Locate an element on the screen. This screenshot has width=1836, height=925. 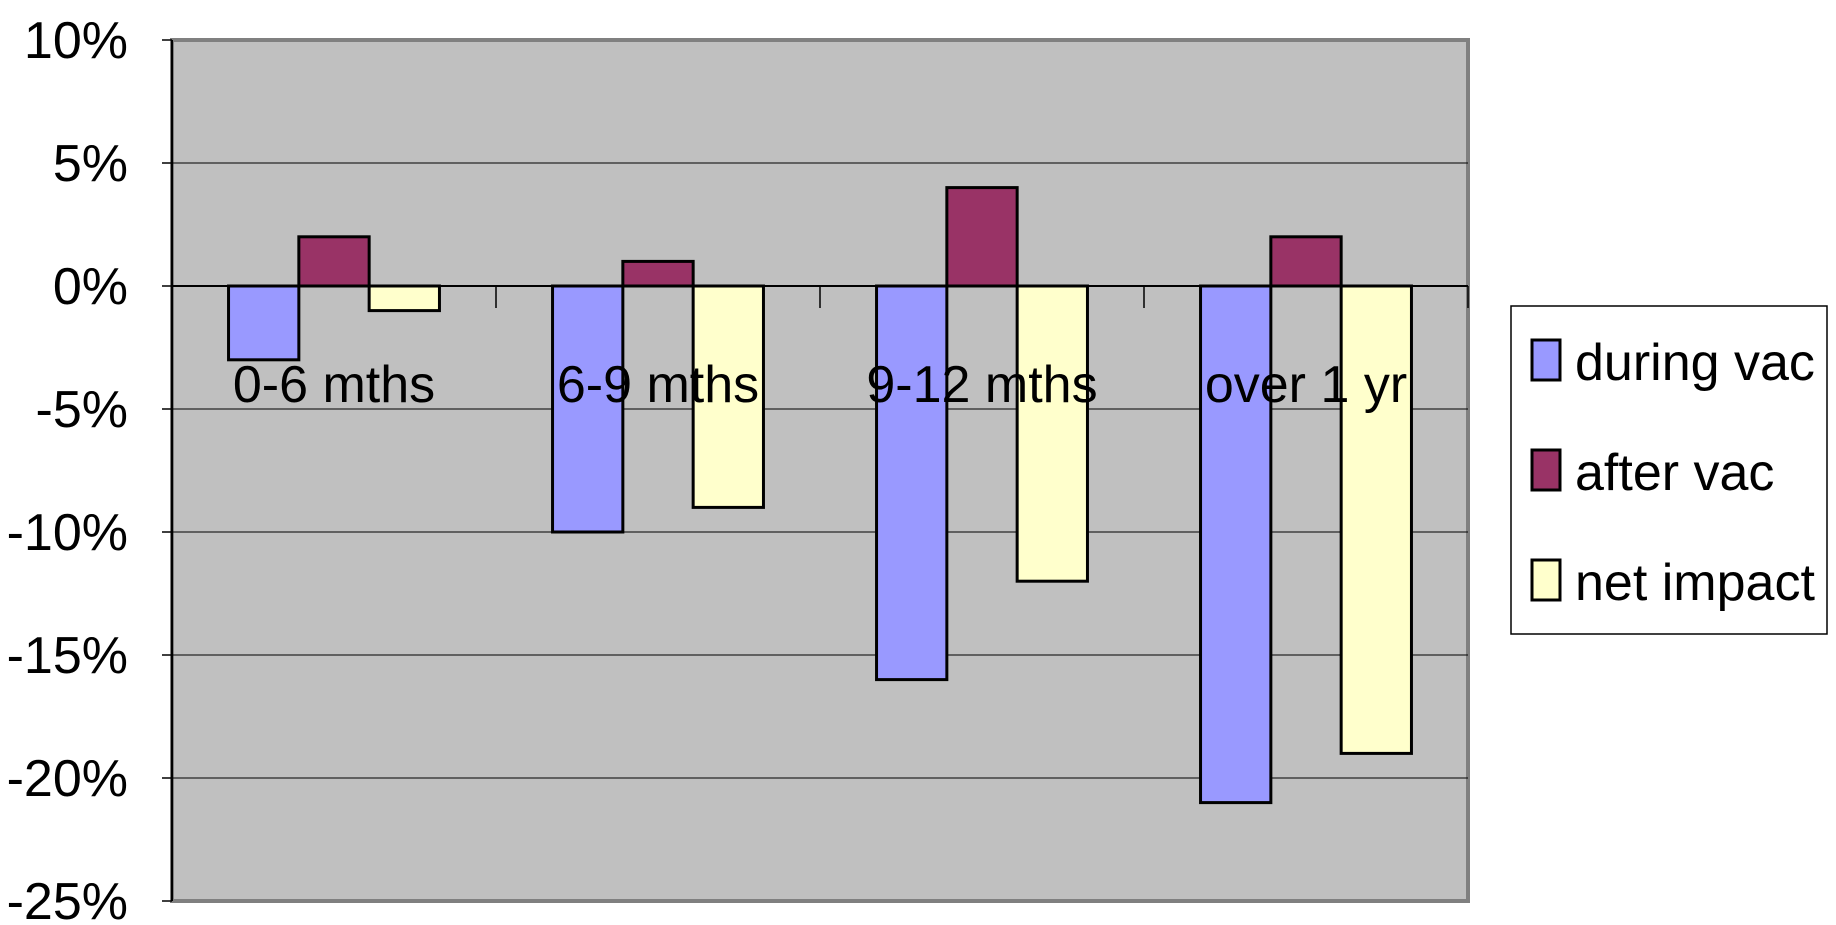
legend-box is located at coordinates (1669, 470).